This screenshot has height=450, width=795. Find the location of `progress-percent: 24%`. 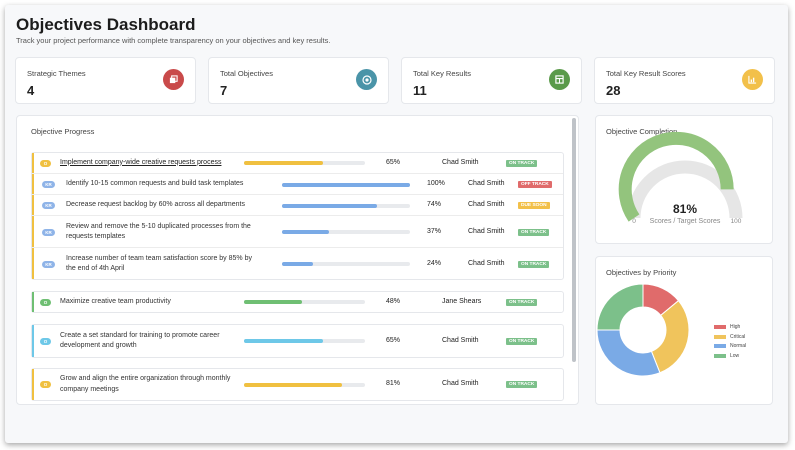

progress-percent: 24% is located at coordinates (434, 263).